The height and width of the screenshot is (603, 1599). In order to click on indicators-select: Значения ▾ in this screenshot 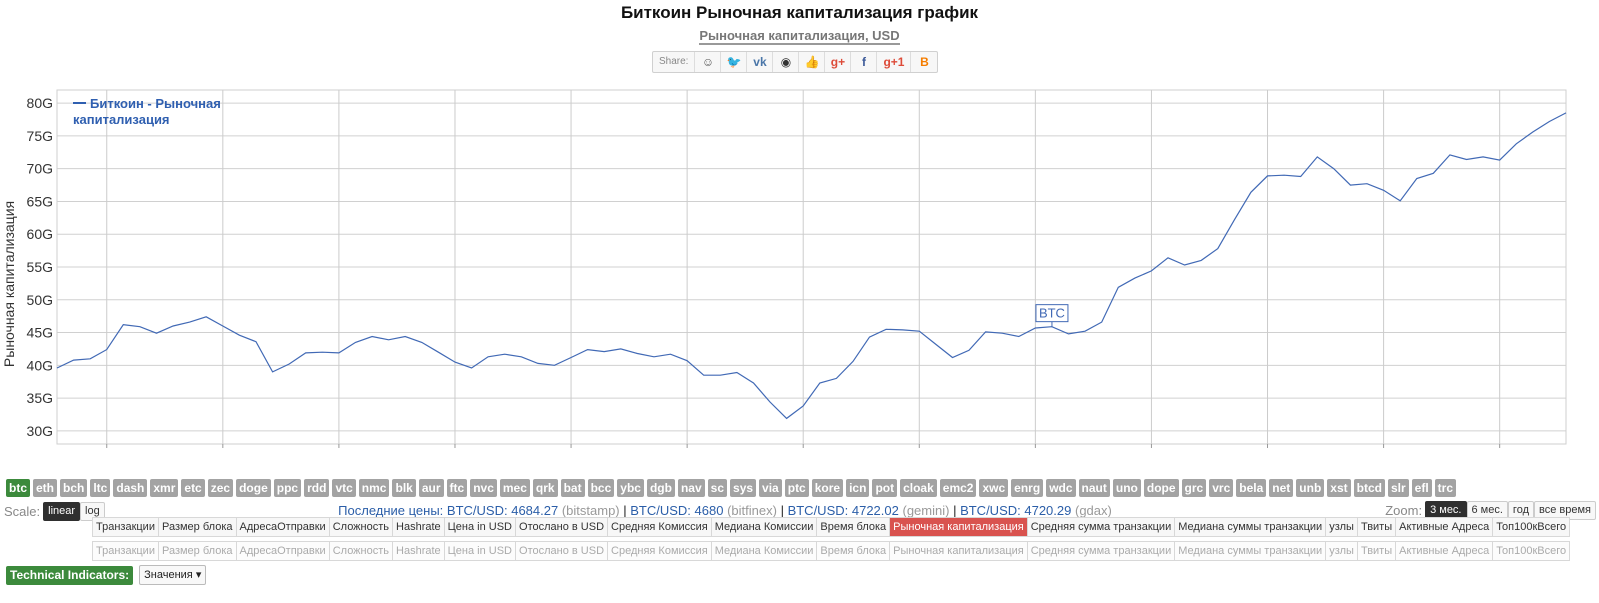, I will do `click(173, 575)`.